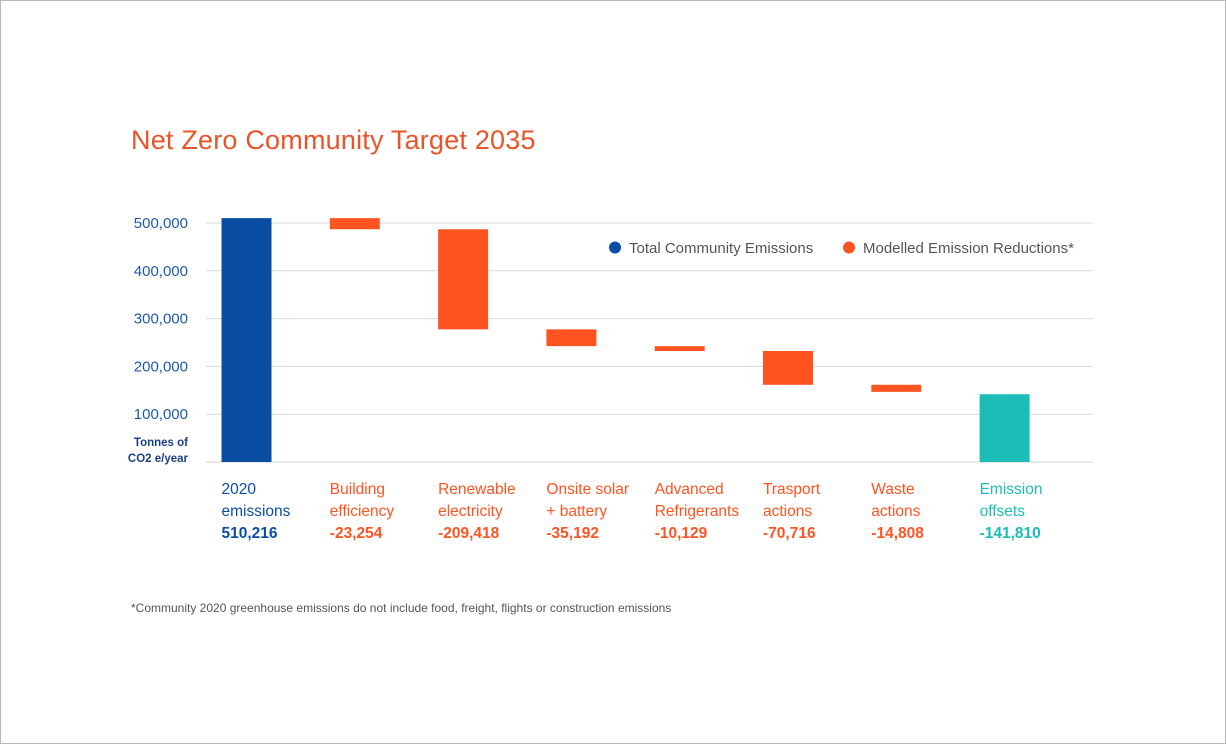 This screenshot has height=744, width=1226. Describe the element at coordinates (239, 489) in the screenshot. I see `category-label-line1: 2020` at that location.